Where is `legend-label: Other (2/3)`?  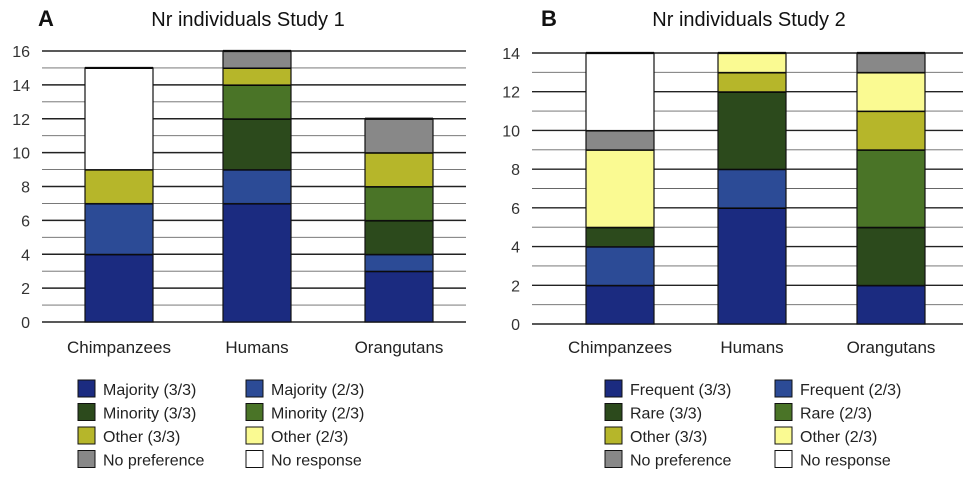 legend-label: Other (2/3) is located at coordinates (838, 437).